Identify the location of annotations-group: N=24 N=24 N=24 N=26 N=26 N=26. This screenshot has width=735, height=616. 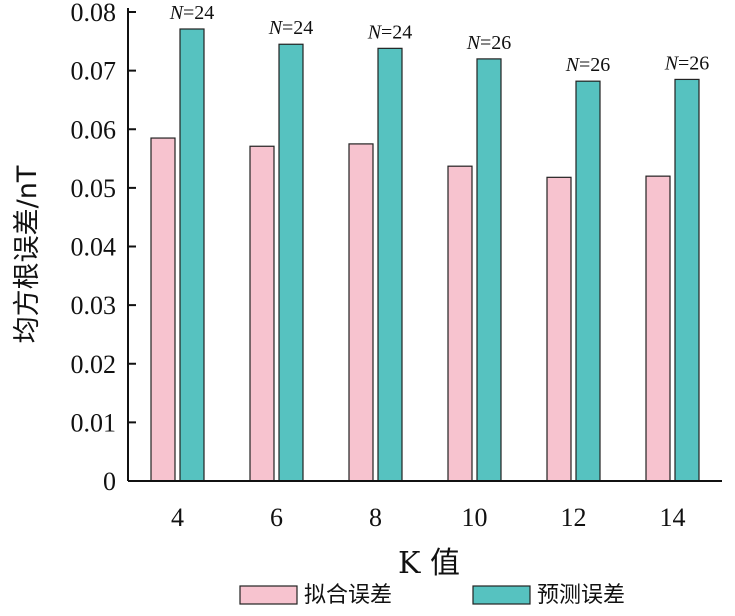
(439, 39).